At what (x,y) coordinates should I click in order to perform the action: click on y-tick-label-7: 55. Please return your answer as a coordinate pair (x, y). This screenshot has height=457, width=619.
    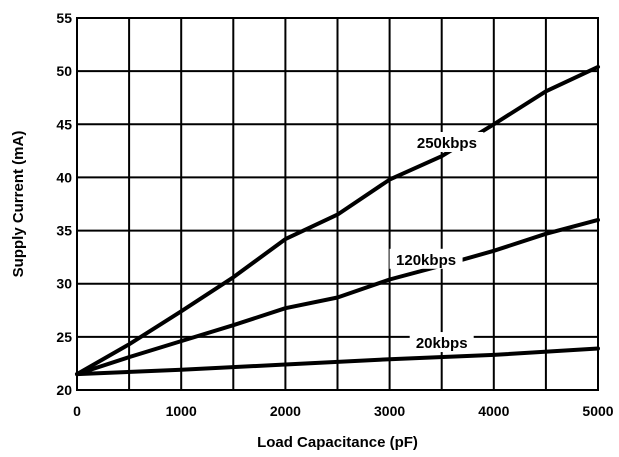
    Looking at the image, I should click on (64, 18).